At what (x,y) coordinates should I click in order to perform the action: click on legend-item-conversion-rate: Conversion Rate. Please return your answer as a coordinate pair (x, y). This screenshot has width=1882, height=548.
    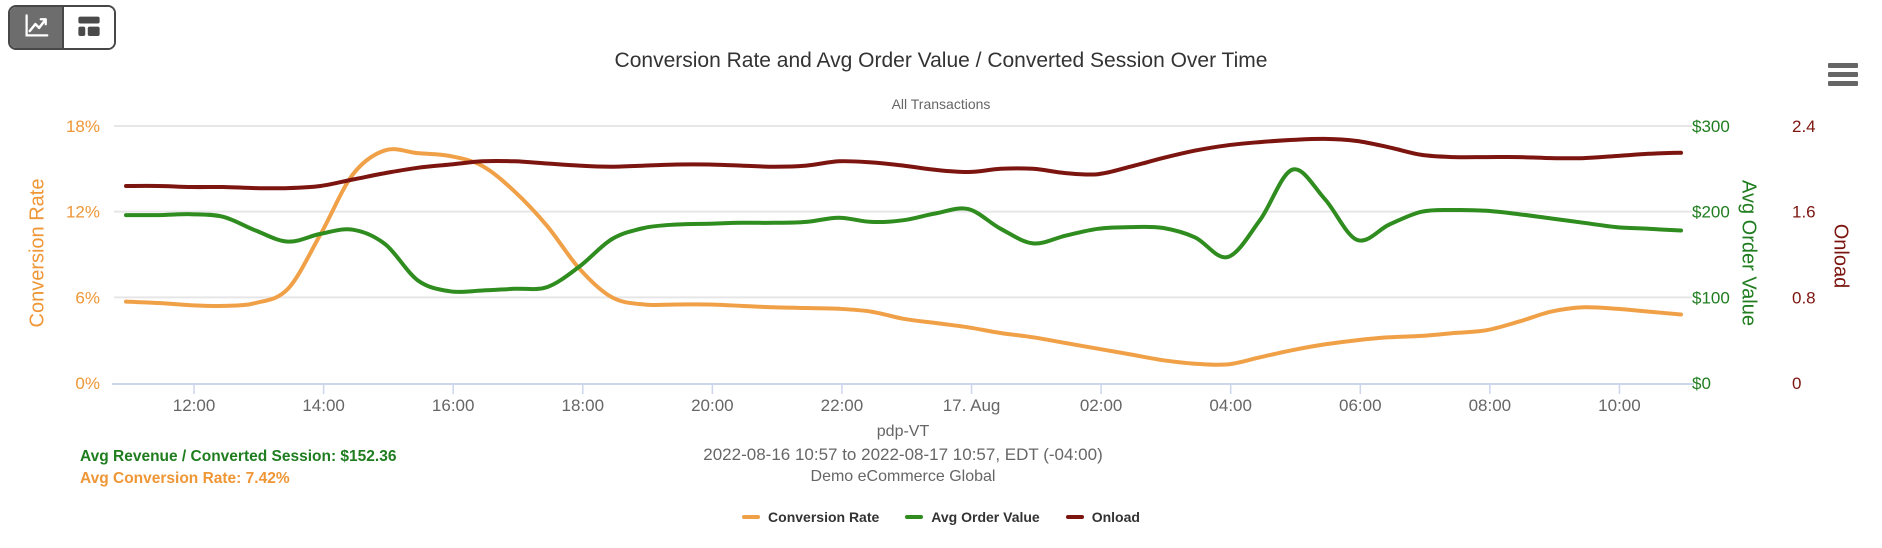
    Looking at the image, I should click on (810, 517).